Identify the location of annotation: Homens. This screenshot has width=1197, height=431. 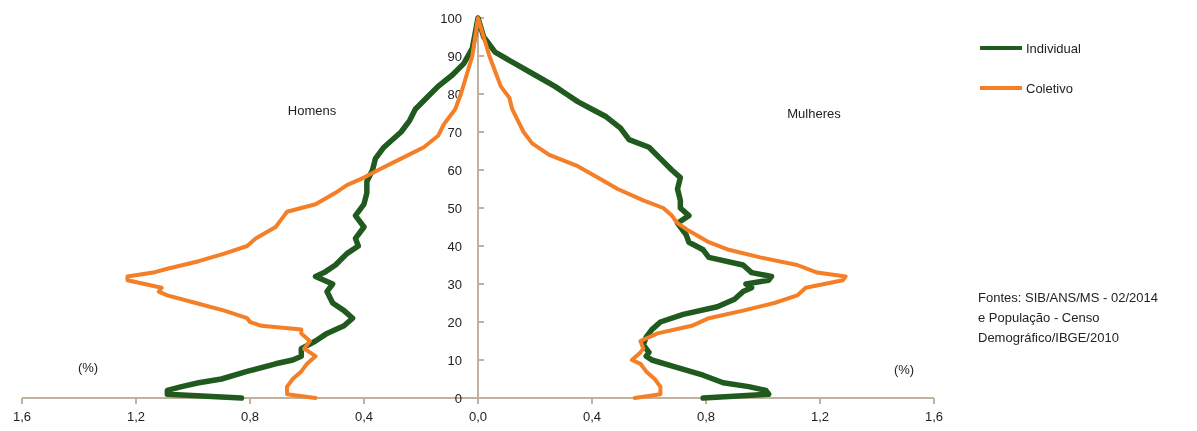
(312, 110).